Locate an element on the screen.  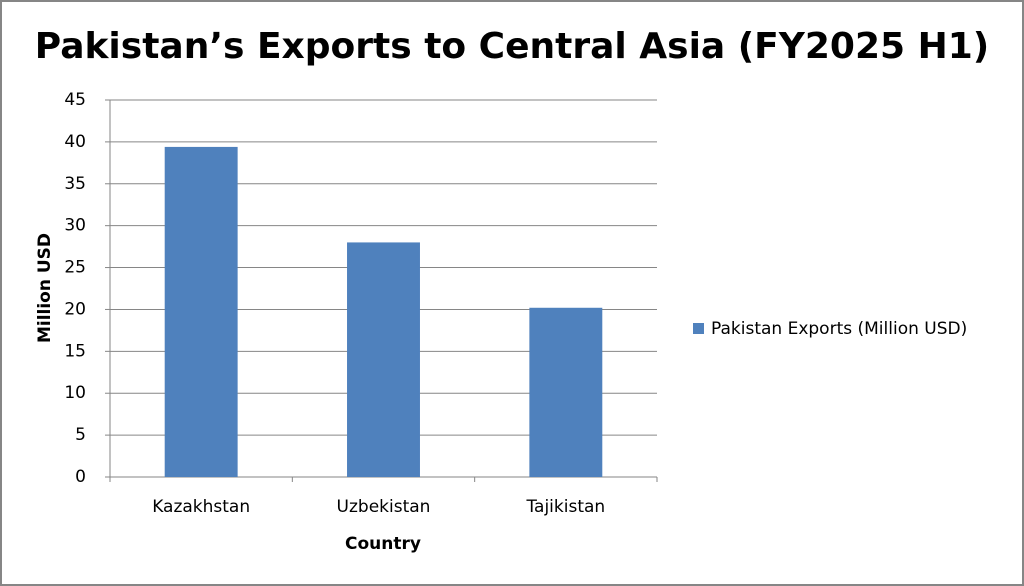
y-tick-label: 45 is located at coordinates (75, 100).